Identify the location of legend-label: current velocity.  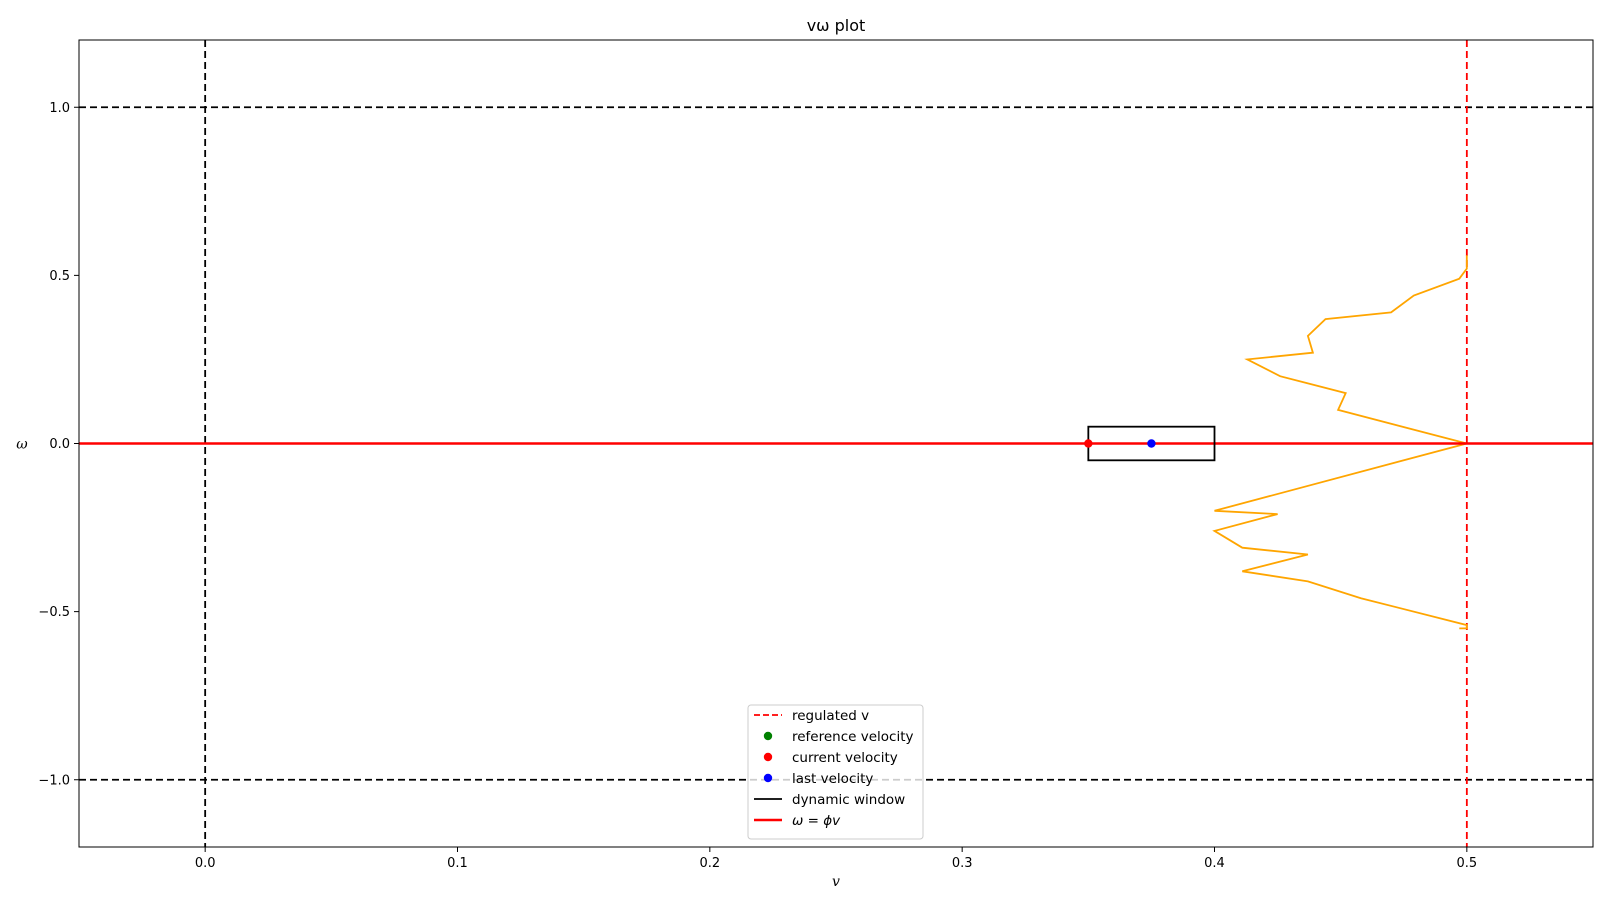
(845, 758).